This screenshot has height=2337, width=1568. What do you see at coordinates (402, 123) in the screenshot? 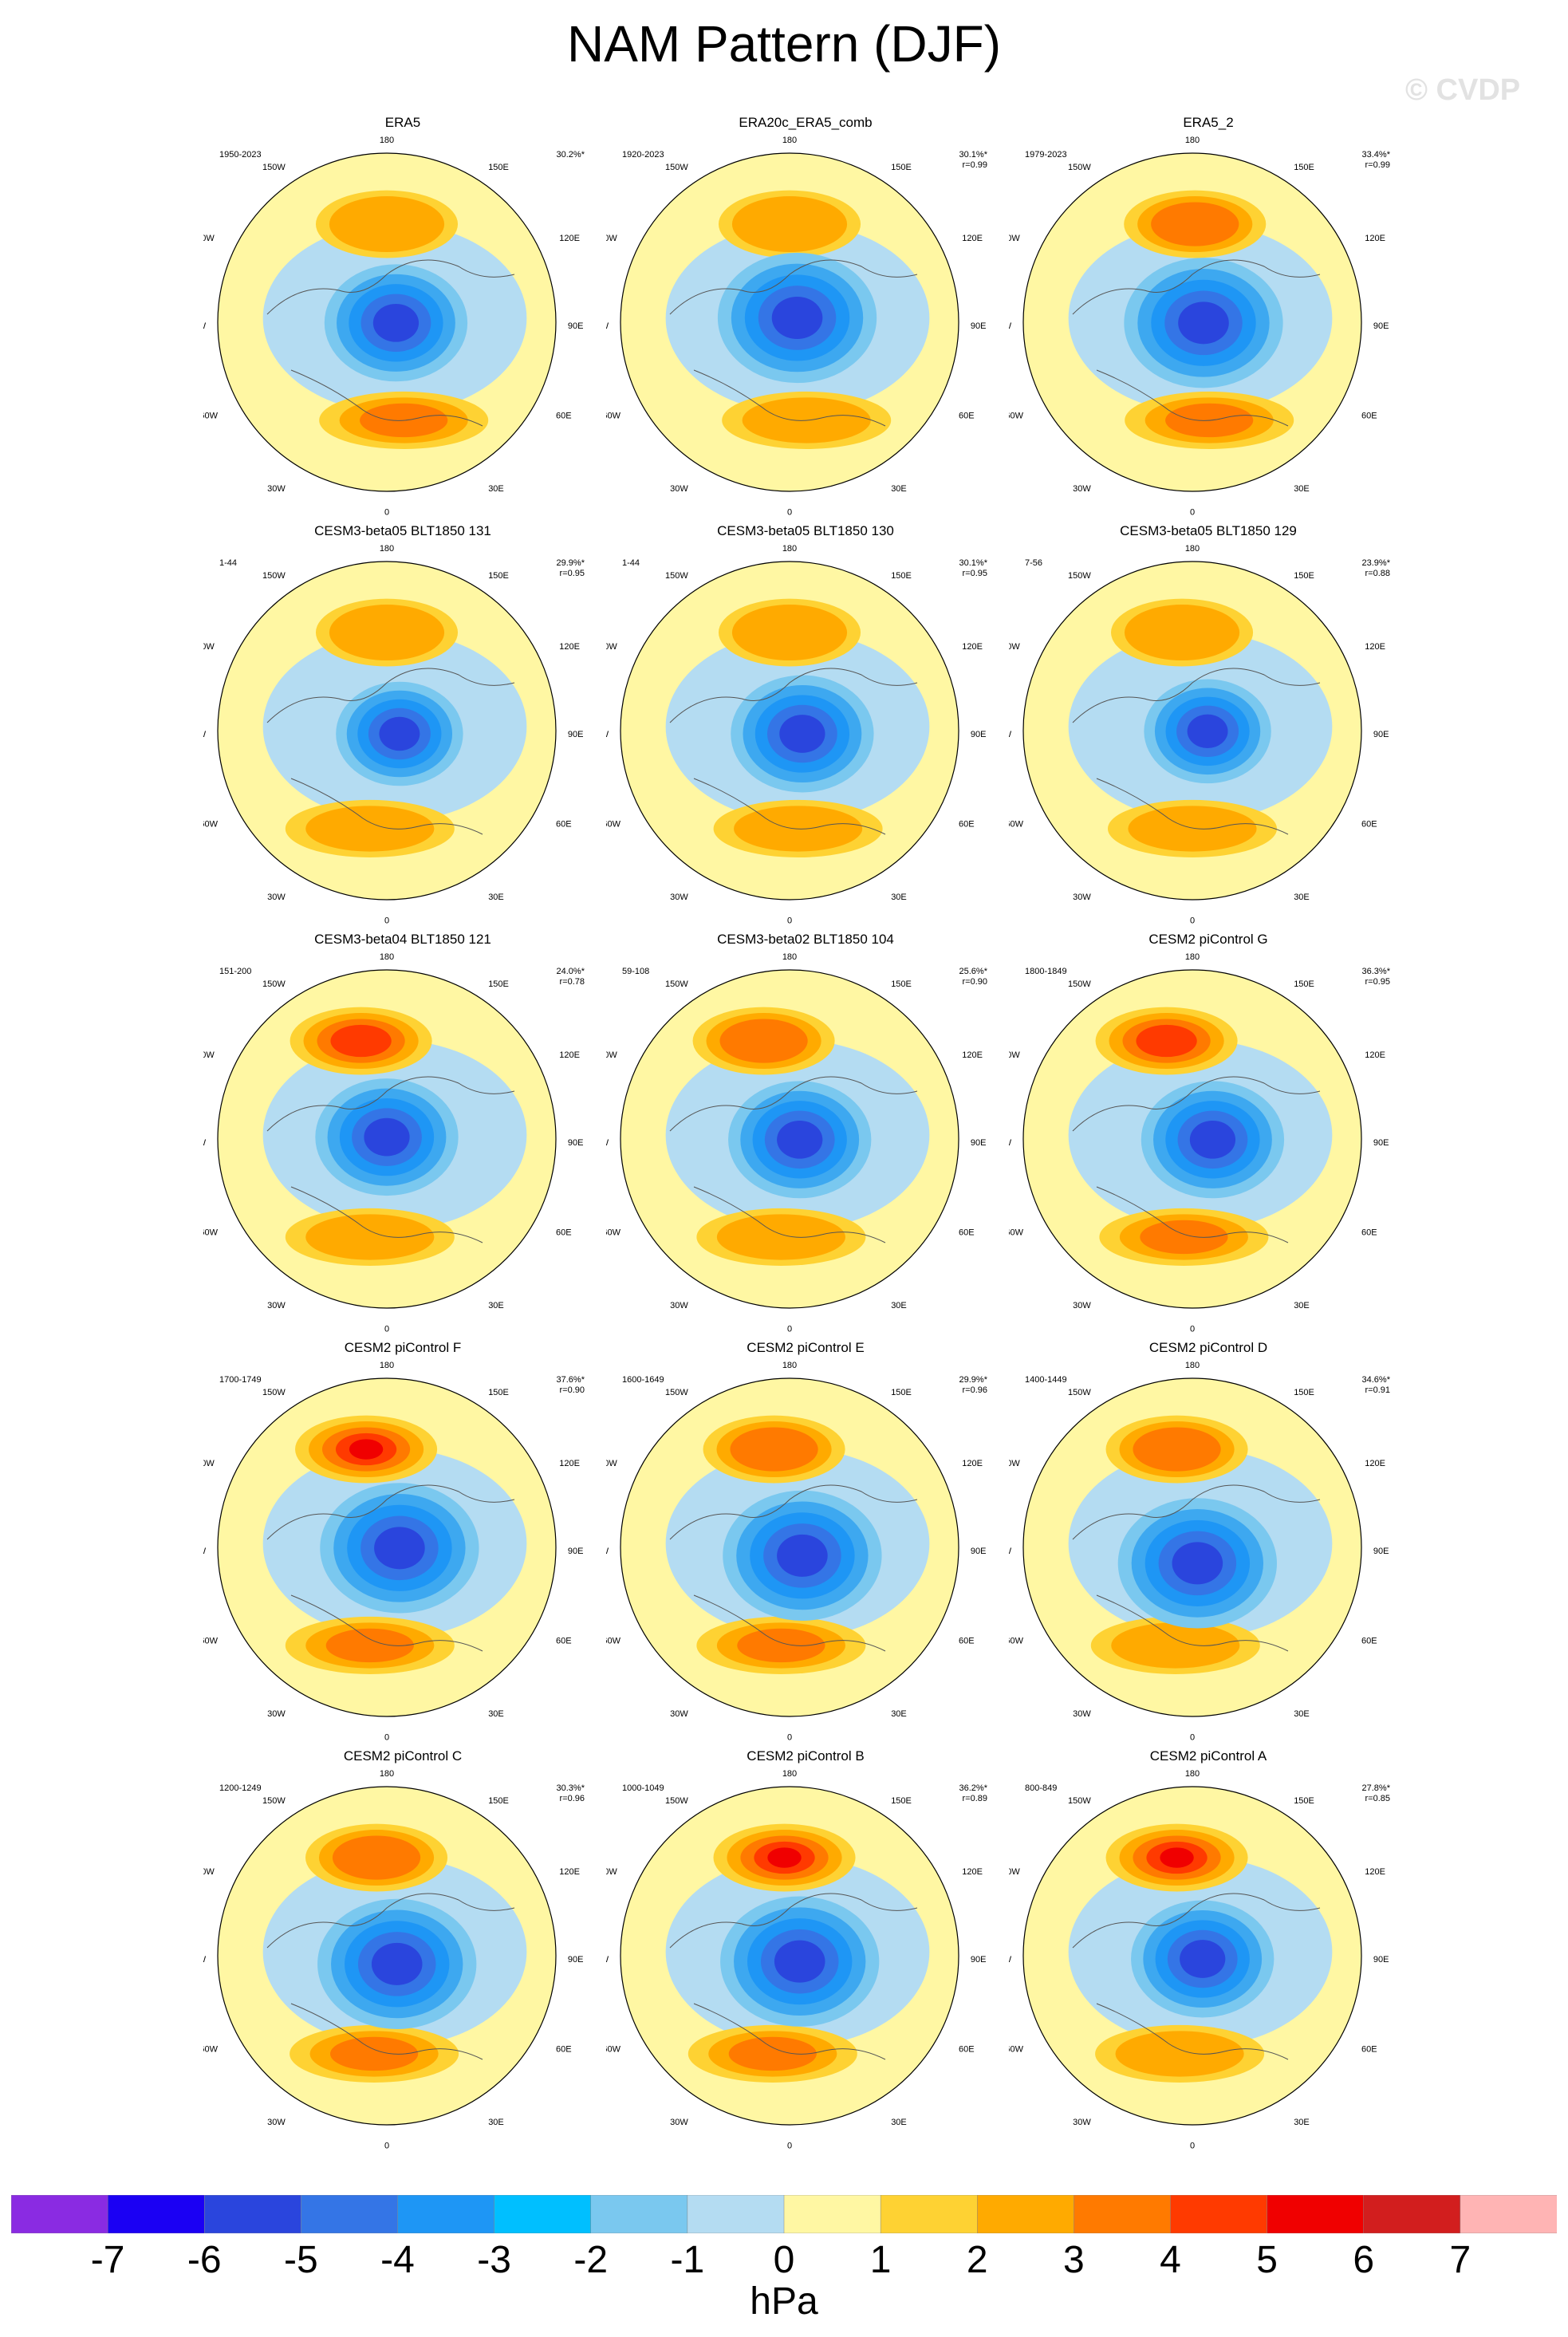
I see `panel-title: ERA5` at bounding box center [402, 123].